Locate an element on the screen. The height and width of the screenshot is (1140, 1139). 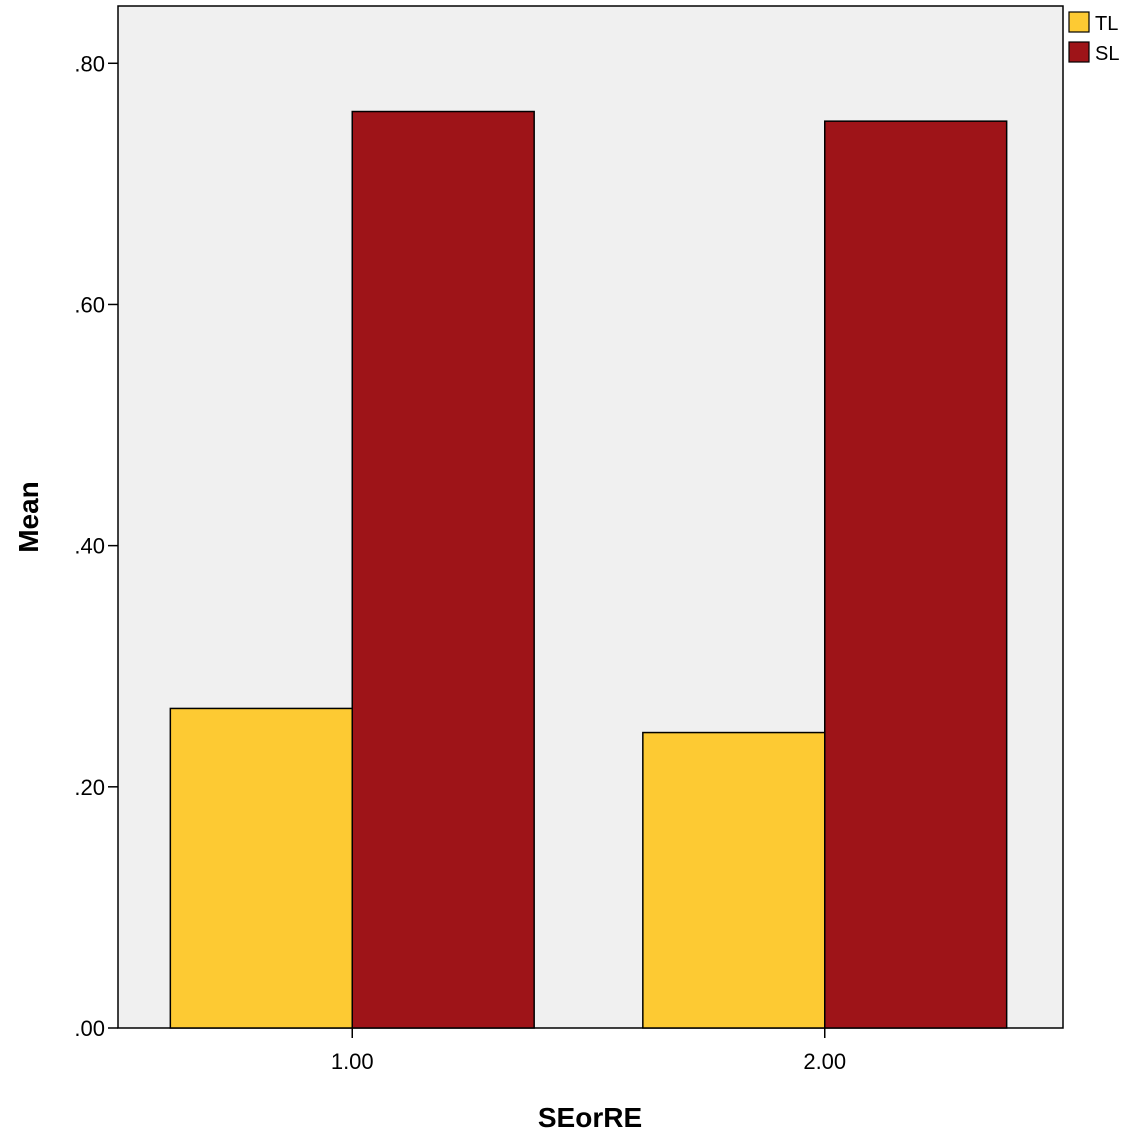
legend-label-tl: TL is located at coordinates (1106, 24).